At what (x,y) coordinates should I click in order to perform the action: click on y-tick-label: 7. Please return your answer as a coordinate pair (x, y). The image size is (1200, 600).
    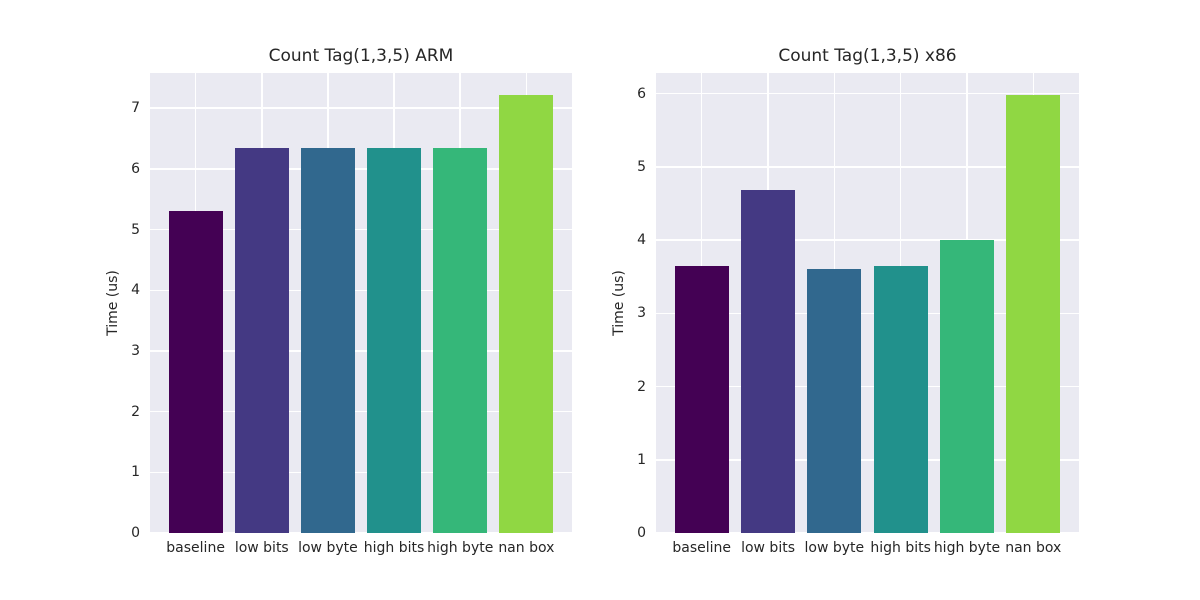
    Looking at the image, I should click on (135, 108).